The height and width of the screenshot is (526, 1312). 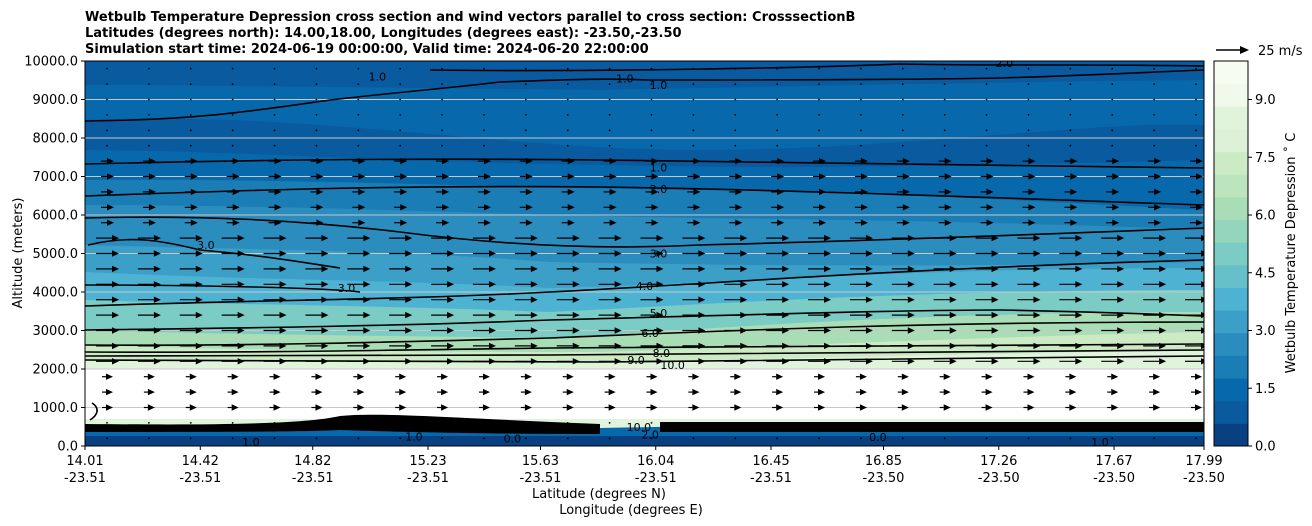 What do you see at coordinates (932, 427) in the screenshot?
I see `surface-contour-right` at bounding box center [932, 427].